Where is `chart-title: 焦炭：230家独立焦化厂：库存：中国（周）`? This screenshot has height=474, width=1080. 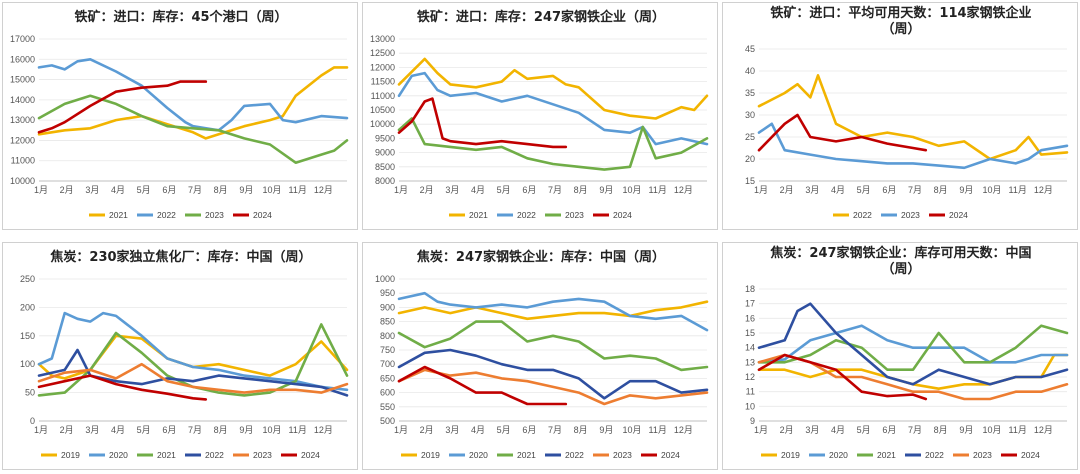 chart-title: 焦炭：230家独立焦化厂：库存：中国（周） is located at coordinates (180, 257).